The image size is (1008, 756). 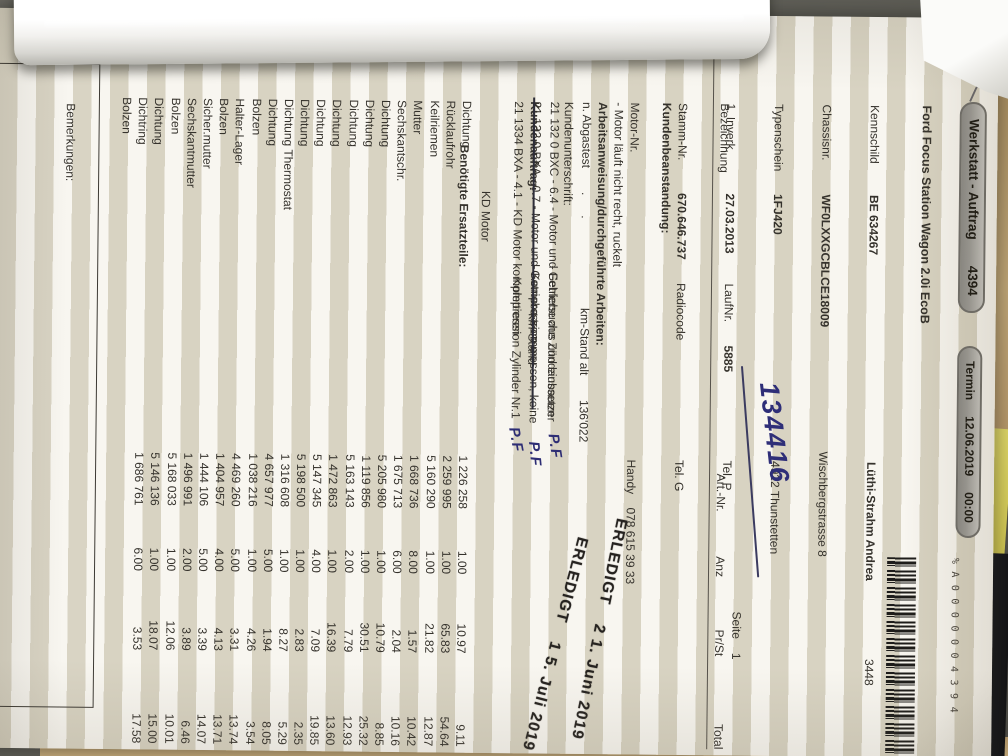 What do you see at coordinates (825, 261) in the screenshot?
I see `chassisnr-value: WF0LXXGCBLCE18009` at bounding box center [825, 261].